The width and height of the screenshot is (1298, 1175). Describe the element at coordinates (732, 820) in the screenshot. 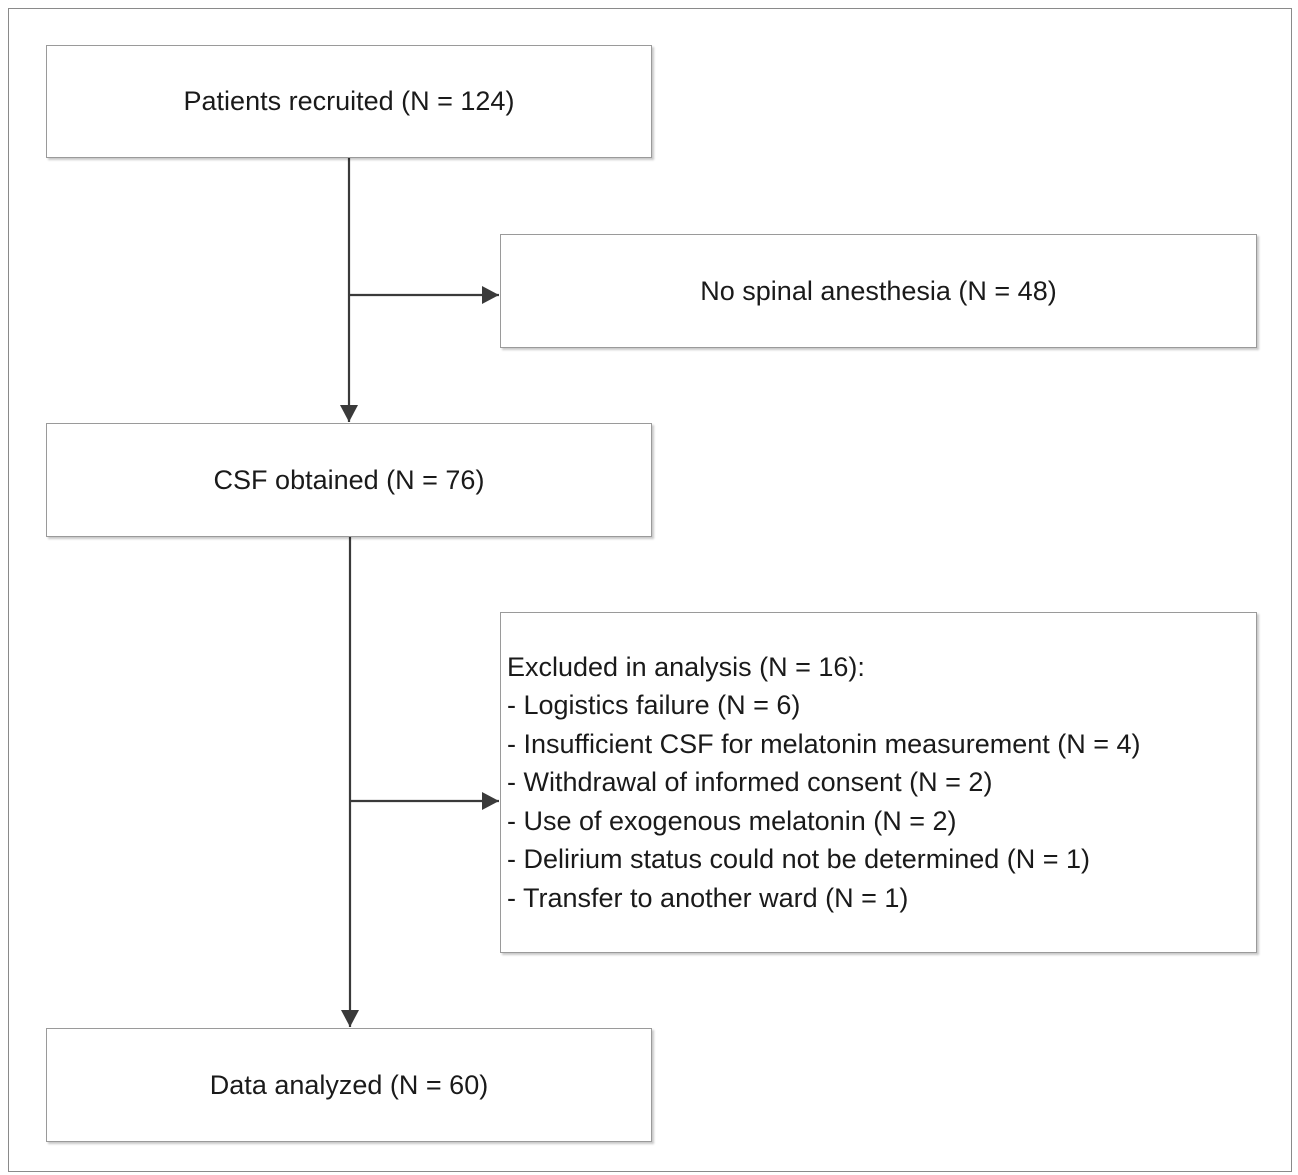

I see `excluded-item: - Use of exogenous melatonin (N = 2)` at that location.